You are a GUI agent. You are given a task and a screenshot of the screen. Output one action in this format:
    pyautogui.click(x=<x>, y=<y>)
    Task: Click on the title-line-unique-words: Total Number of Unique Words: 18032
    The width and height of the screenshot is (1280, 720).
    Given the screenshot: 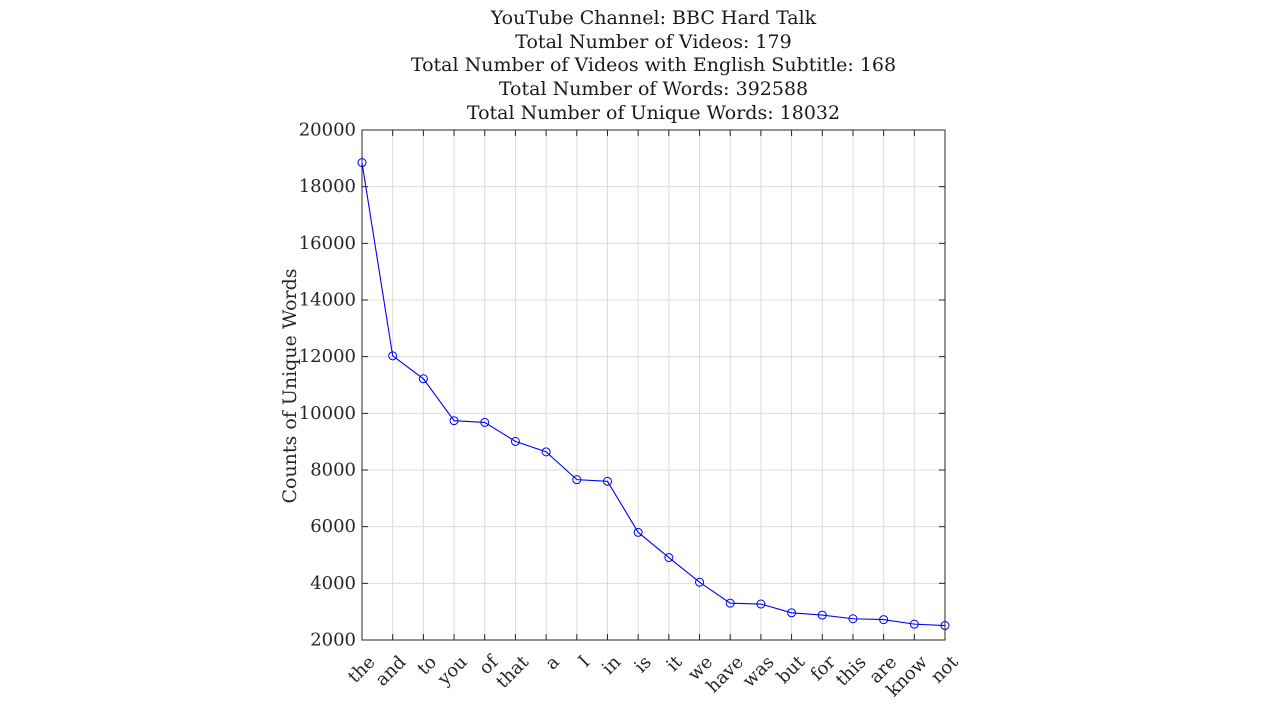 What is the action you would take?
    pyautogui.click(x=653, y=112)
    